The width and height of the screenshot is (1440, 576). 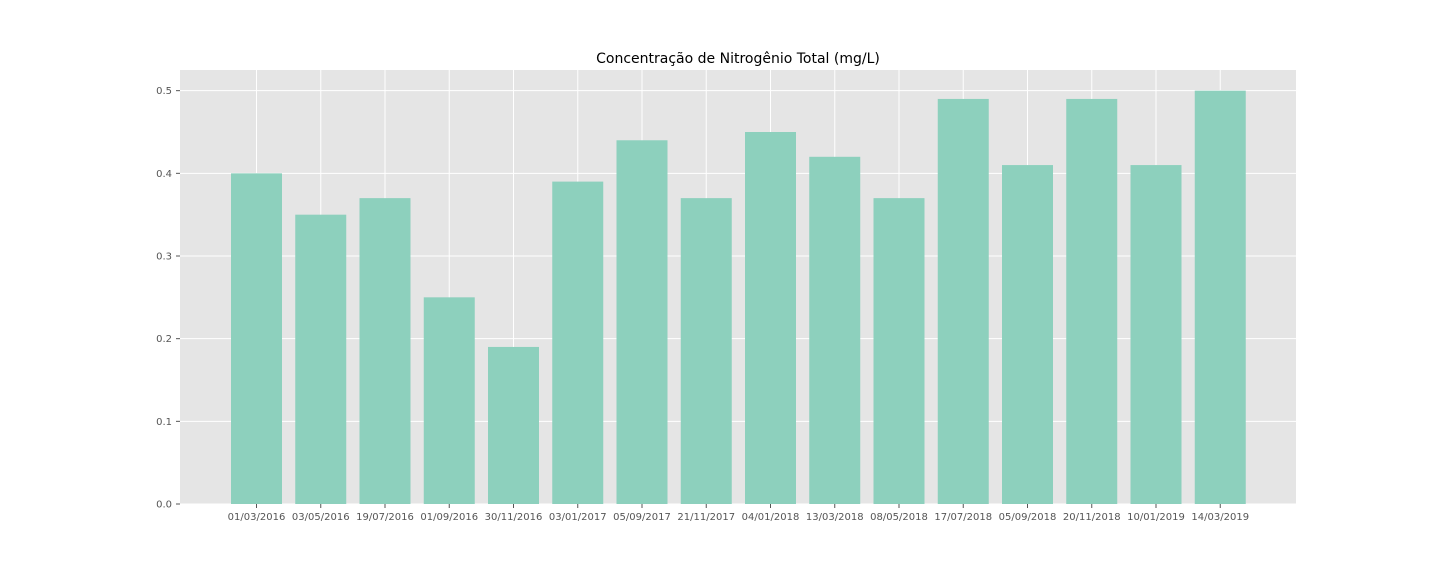 What do you see at coordinates (164, 339) in the screenshot?
I see `y-tick-label: 0.2` at bounding box center [164, 339].